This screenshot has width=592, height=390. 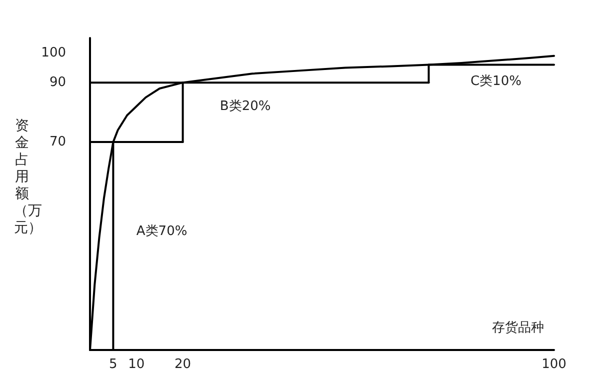 What do you see at coordinates (136, 364) in the screenshot?
I see `x-tick-label: 10` at bounding box center [136, 364].